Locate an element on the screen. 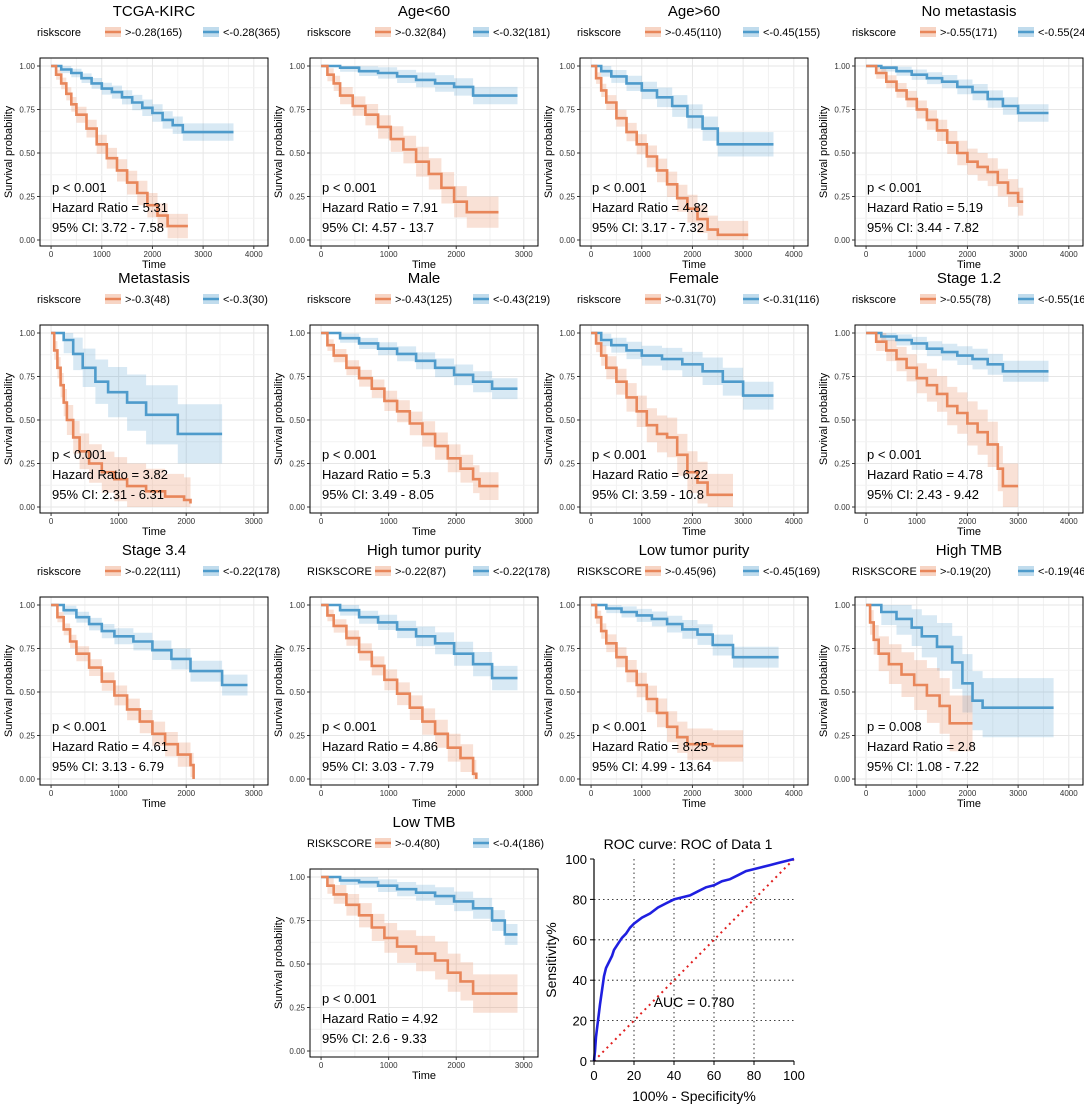  legend-high-label: >-0.32(84) is located at coordinates (420, 33).